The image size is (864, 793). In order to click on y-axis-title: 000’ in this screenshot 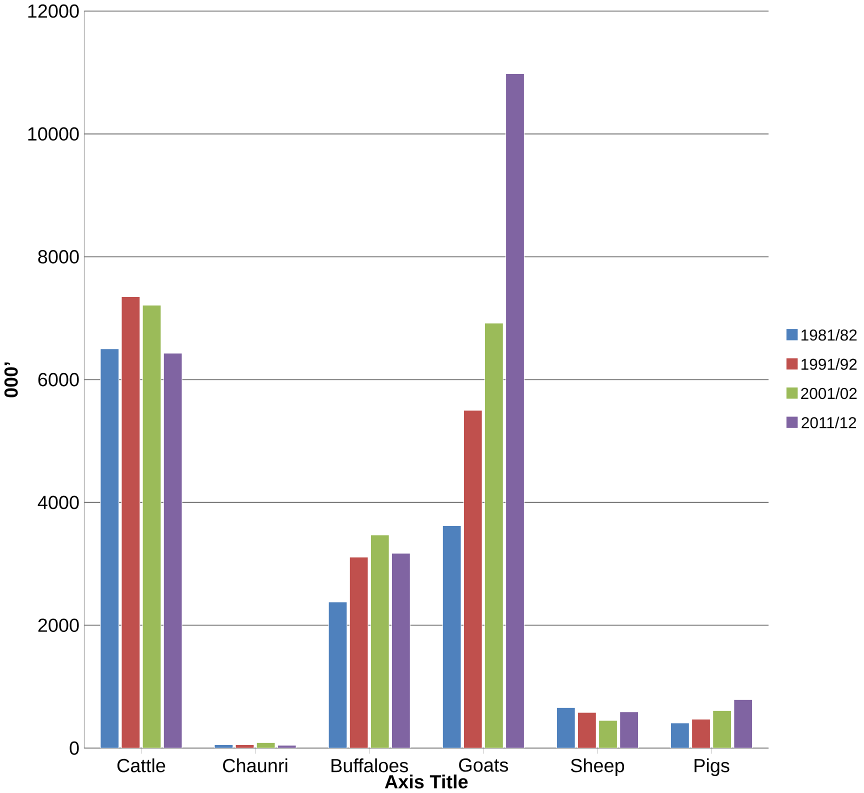, I will do `click(11, 380)`.